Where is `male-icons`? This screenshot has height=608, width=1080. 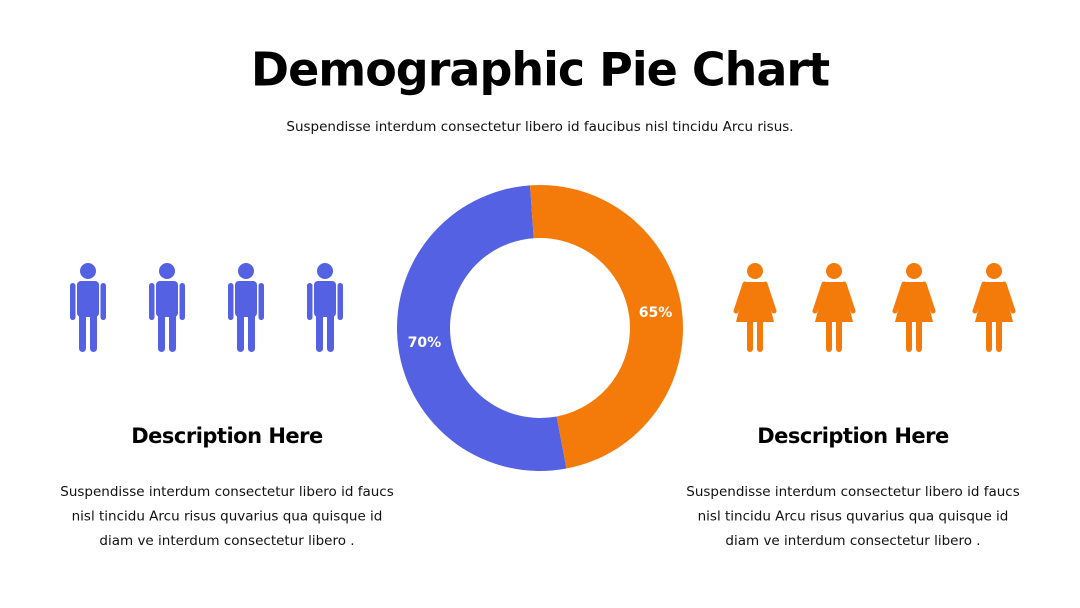 male-icons is located at coordinates (206, 307).